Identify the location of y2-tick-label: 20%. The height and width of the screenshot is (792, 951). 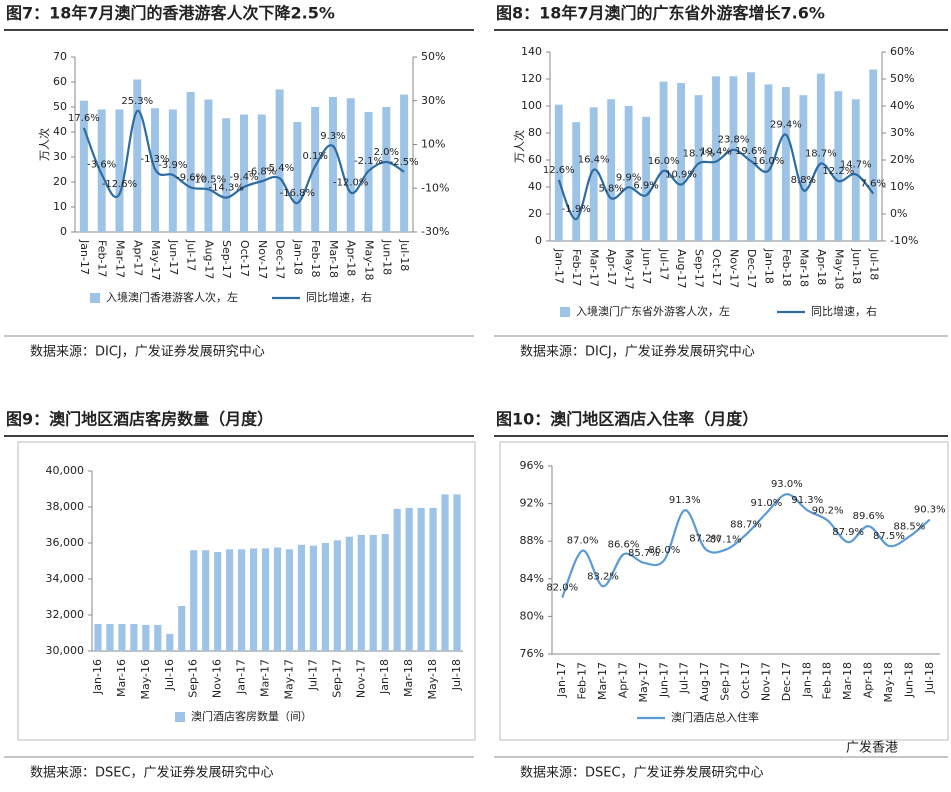
(902, 159).